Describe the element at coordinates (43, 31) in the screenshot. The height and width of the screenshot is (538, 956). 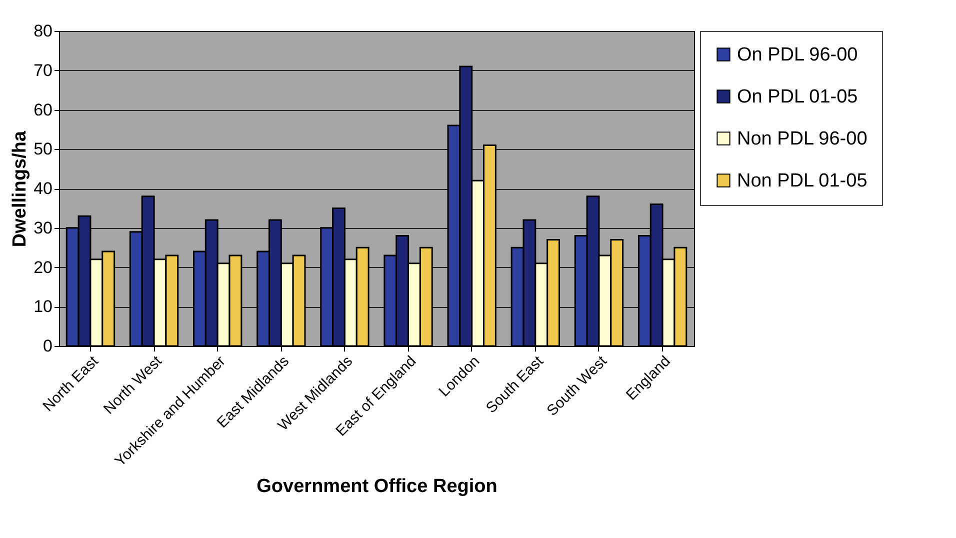
I see `y-tick-label: 80` at that location.